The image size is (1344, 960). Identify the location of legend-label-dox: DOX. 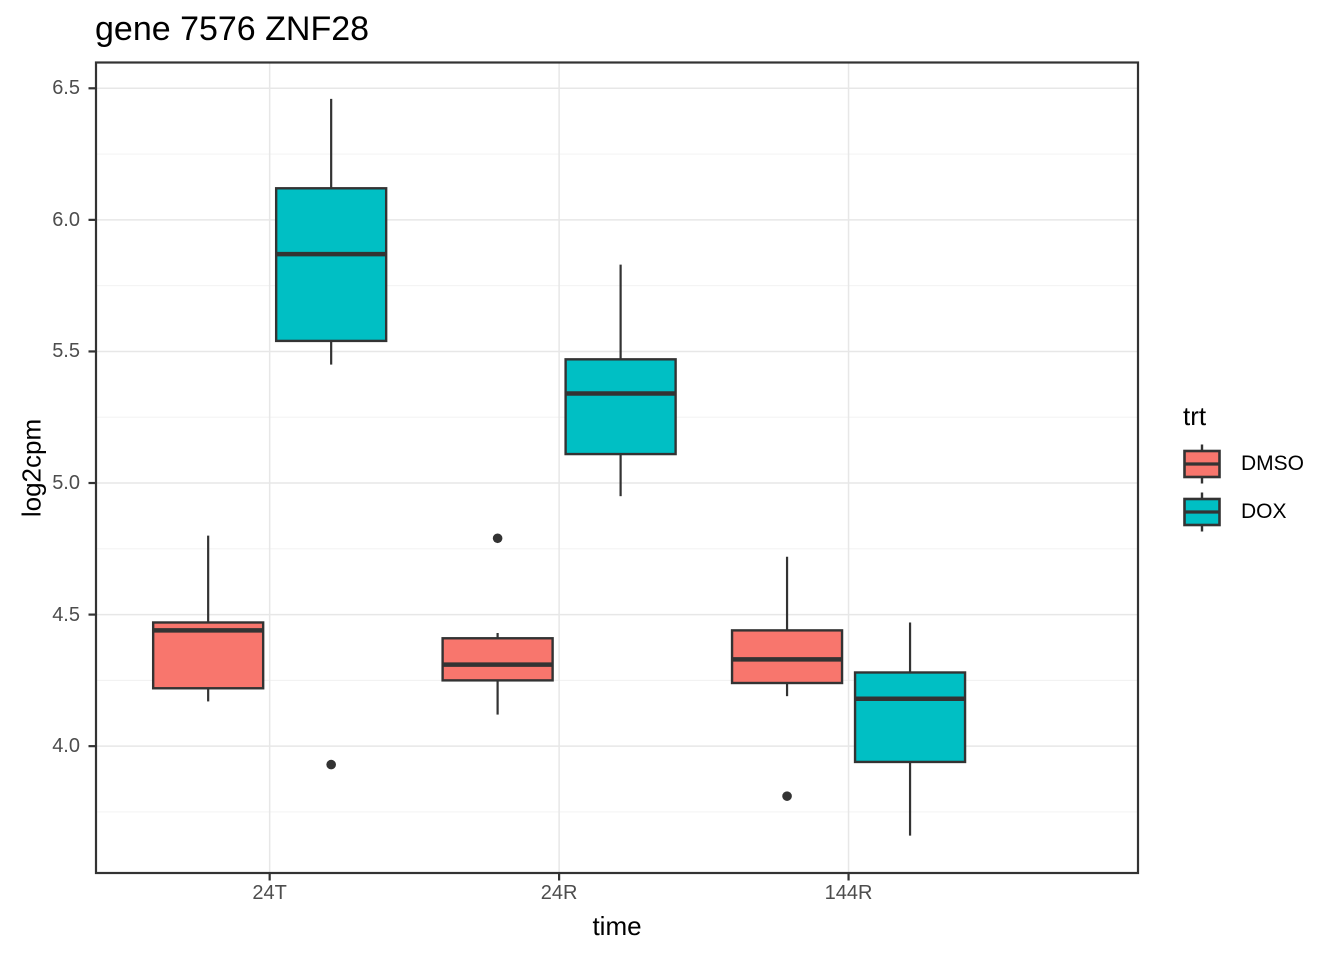
(1264, 511).